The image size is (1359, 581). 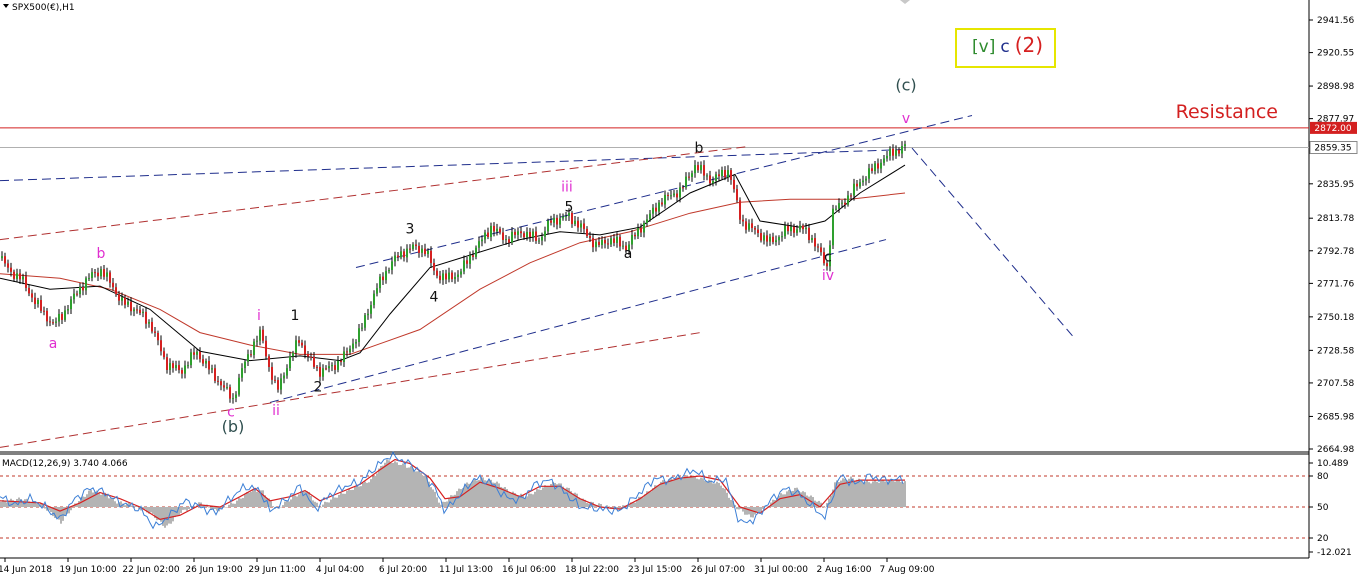 What do you see at coordinates (905, 2) in the screenshot?
I see `scroll-marker-icon` at bounding box center [905, 2].